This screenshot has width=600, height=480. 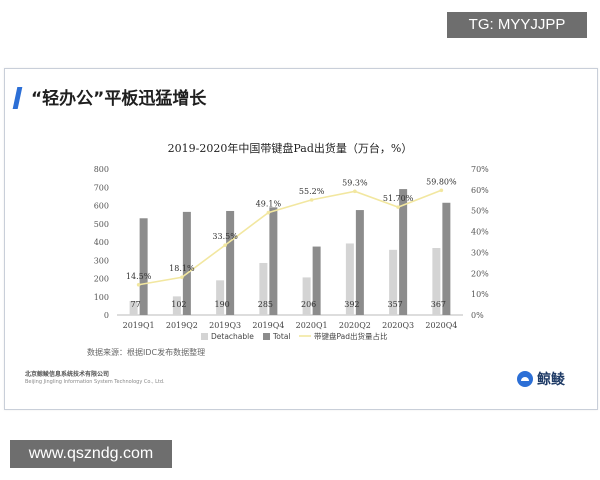 I want to click on x-tick-label: 2019Q4, so click(x=268, y=325).